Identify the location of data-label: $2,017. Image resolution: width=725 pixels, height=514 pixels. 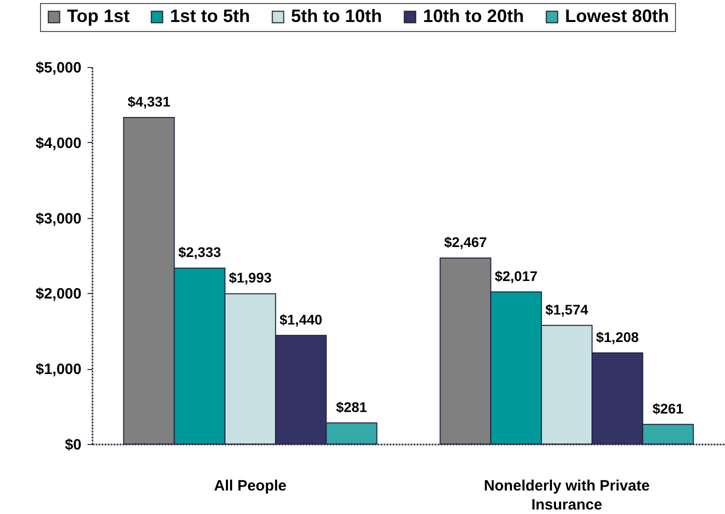
(516, 276).